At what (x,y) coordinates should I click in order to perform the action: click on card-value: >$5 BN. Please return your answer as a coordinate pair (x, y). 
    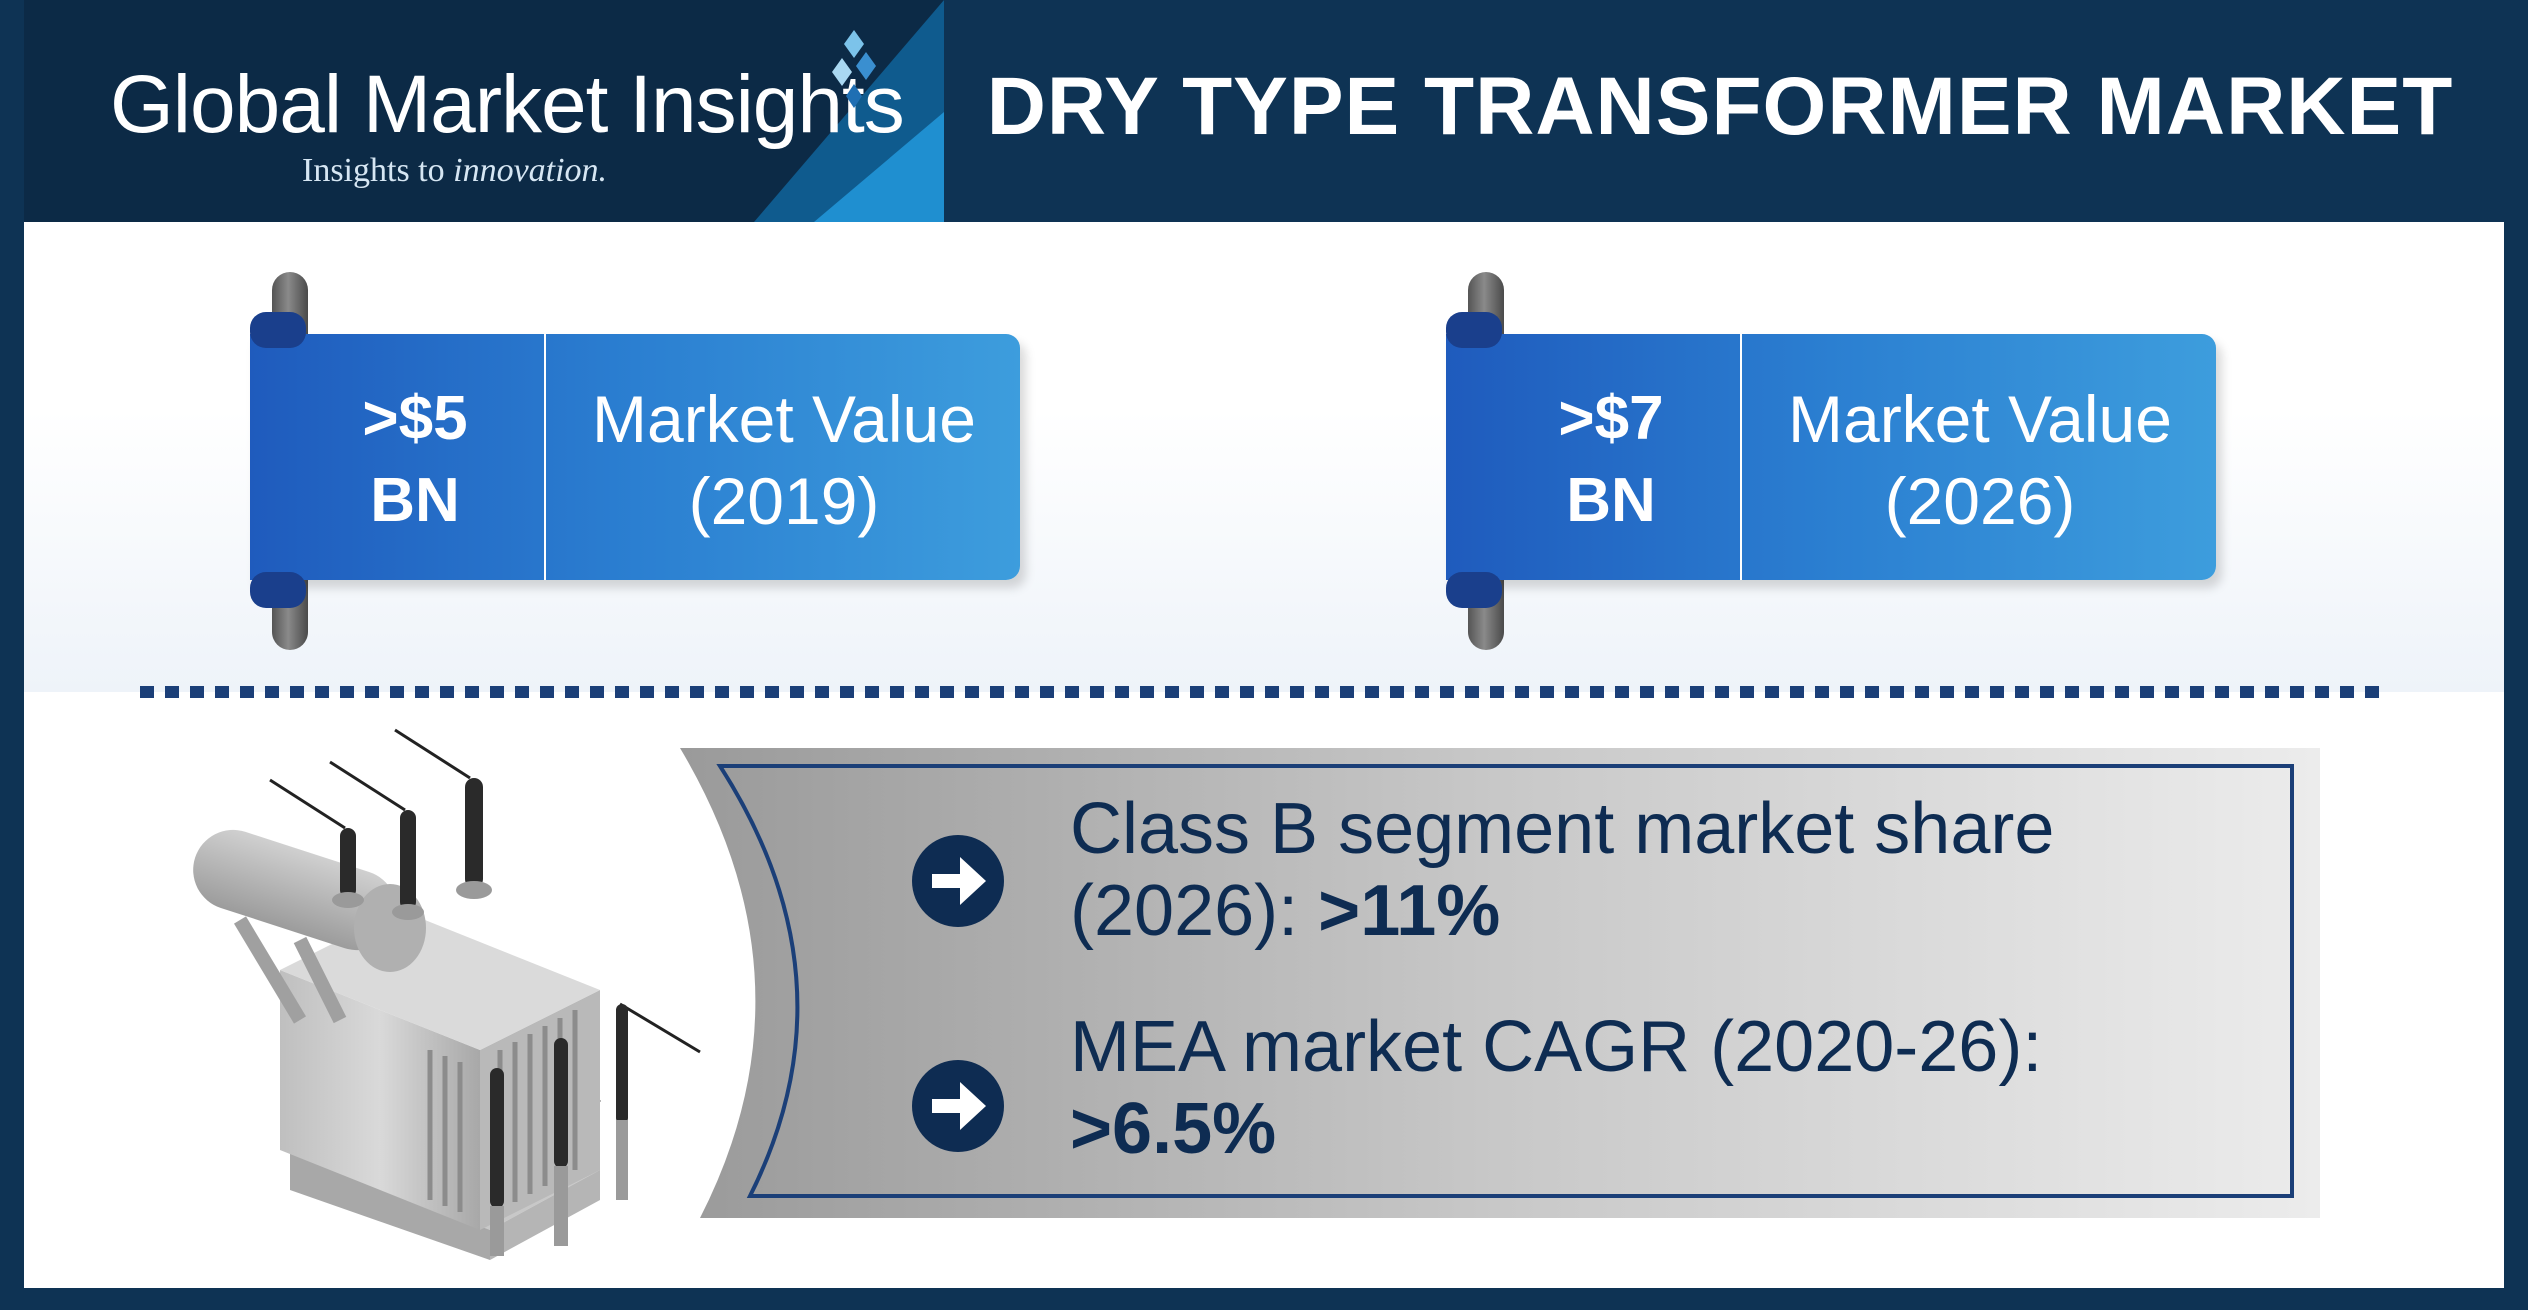
    Looking at the image, I should click on (415, 460).